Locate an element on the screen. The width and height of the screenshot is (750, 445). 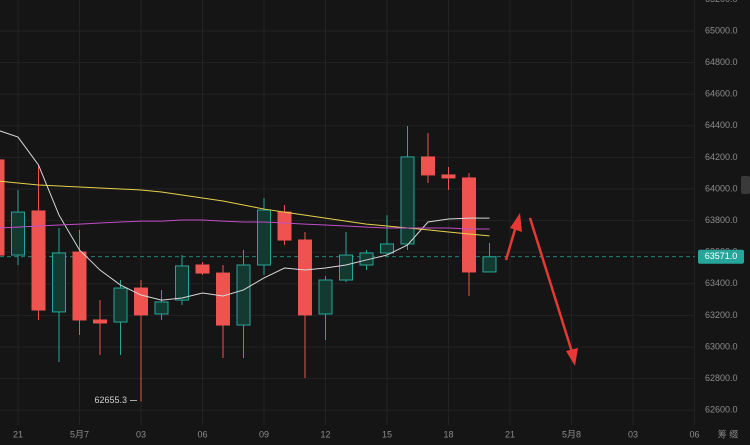
arrow-down is located at coordinates (551, 285).